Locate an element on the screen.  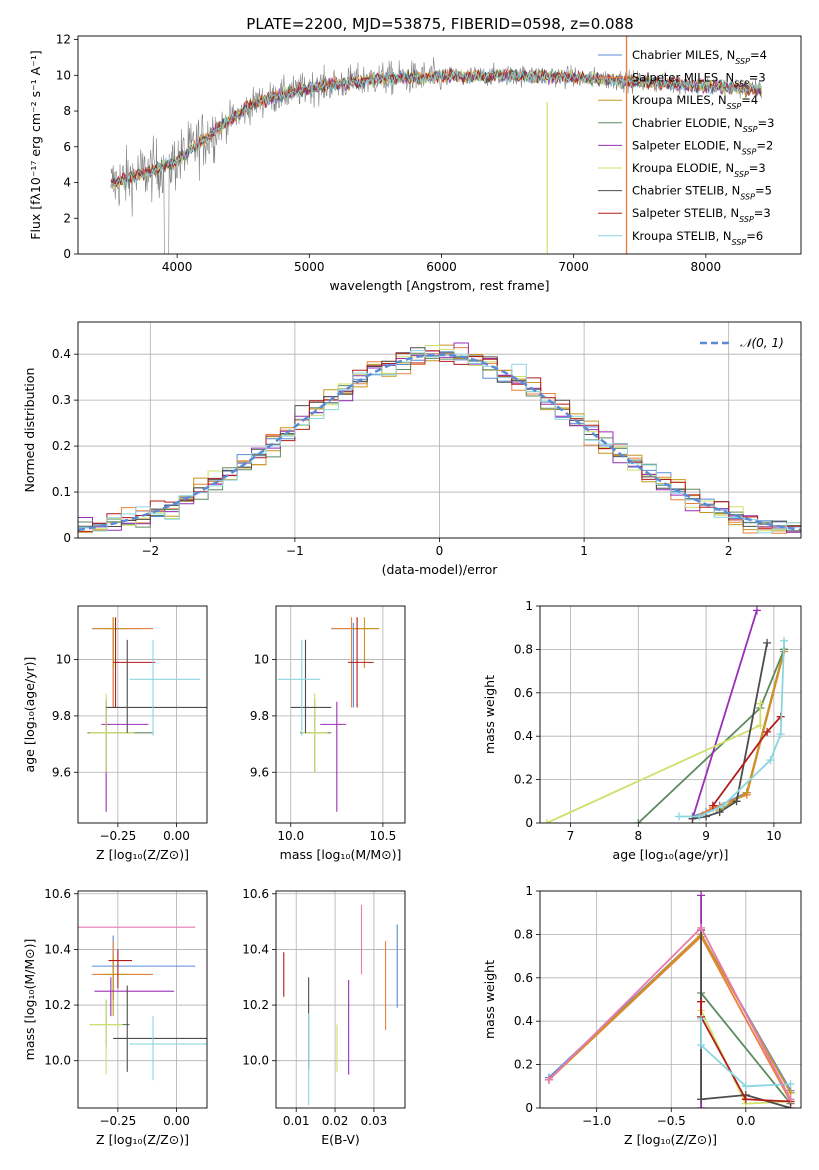
y-tick-label: 8 is located at coordinates (67, 111).